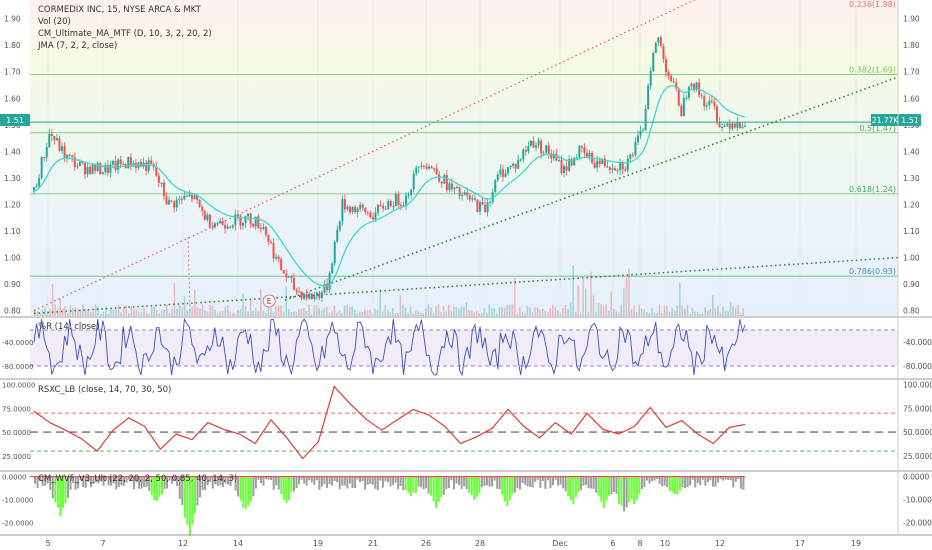  I want to click on williams-r-line, so click(389, 347).